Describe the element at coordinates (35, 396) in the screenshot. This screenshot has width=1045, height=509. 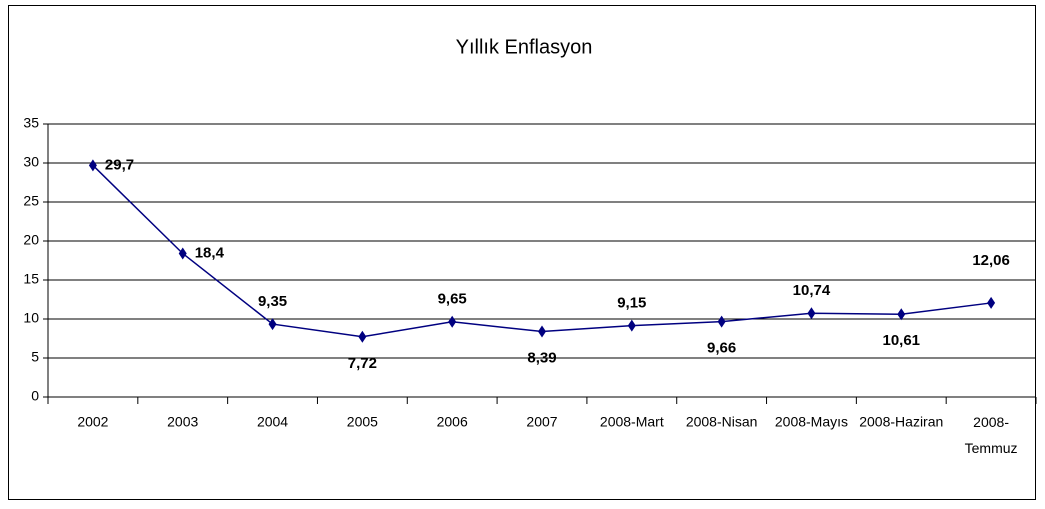
I see `y-tick-label: 0` at that location.